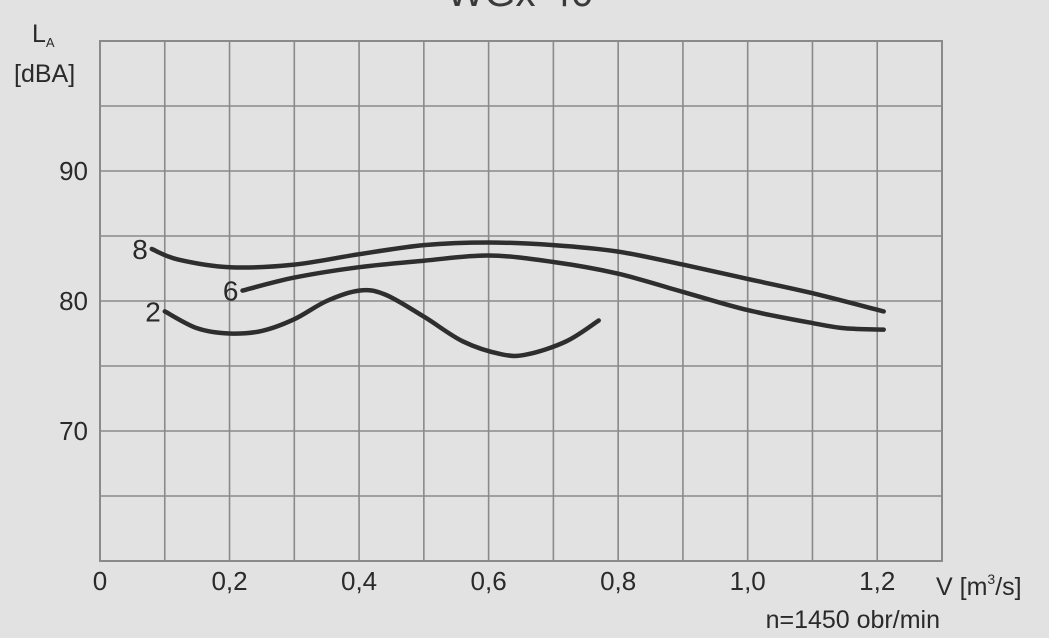 This screenshot has height=638, width=1049. I want to click on x-tick-label: 0,8, so click(618, 581).